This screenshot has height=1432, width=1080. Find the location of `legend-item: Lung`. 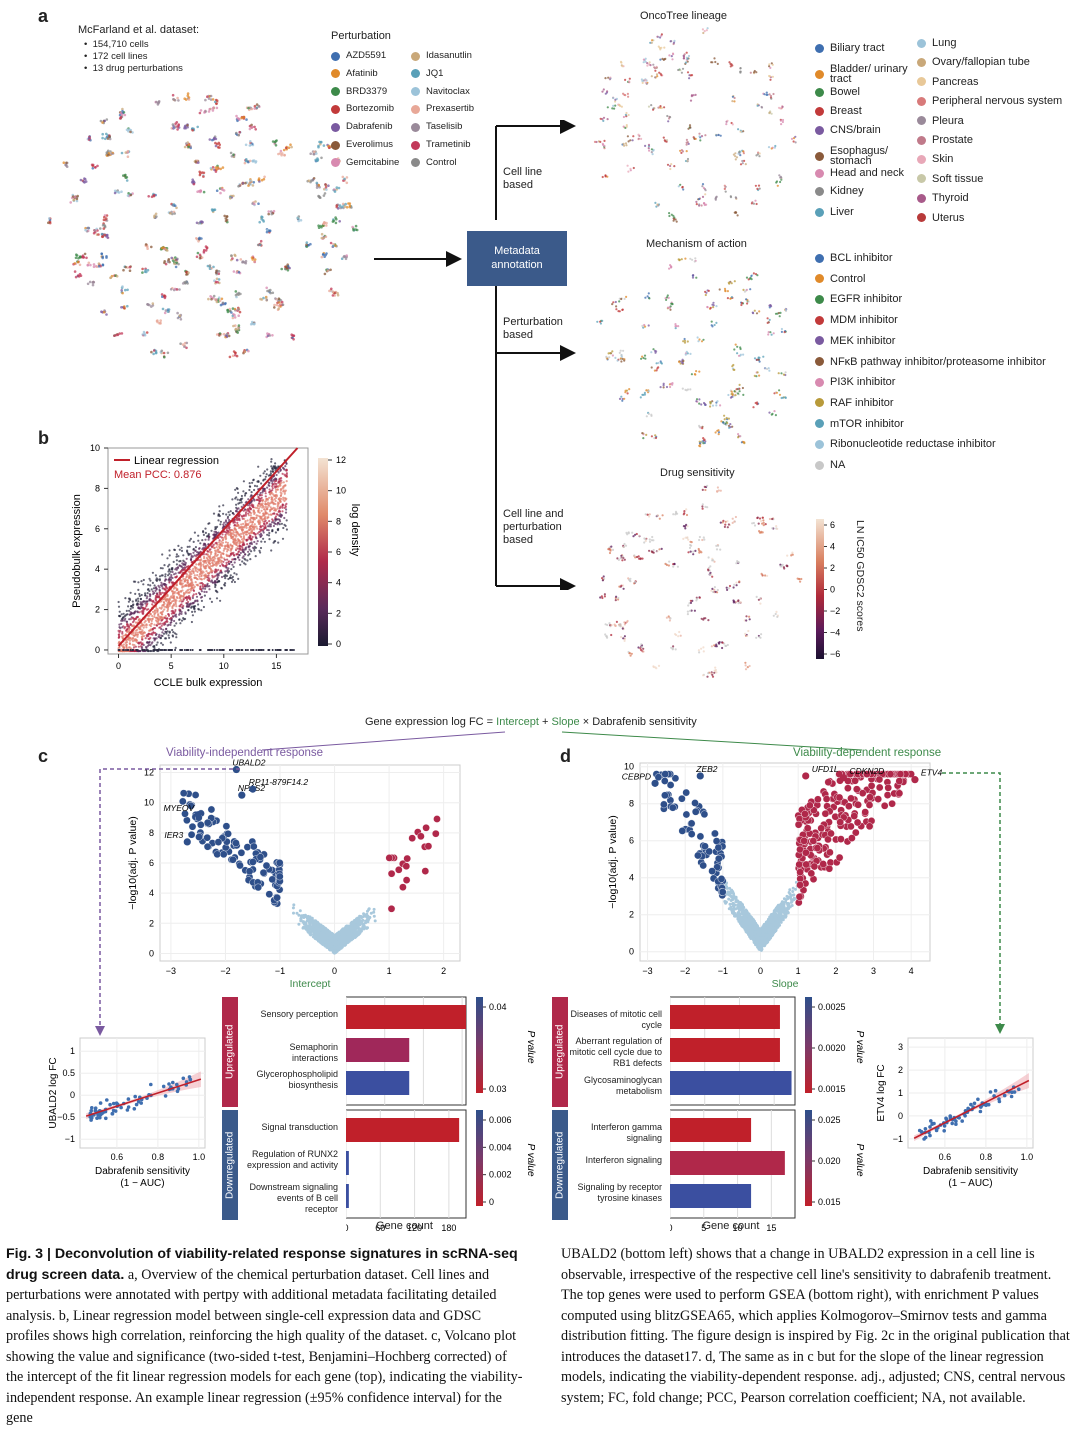

legend-item: Lung is located at coordinates (936, 43).